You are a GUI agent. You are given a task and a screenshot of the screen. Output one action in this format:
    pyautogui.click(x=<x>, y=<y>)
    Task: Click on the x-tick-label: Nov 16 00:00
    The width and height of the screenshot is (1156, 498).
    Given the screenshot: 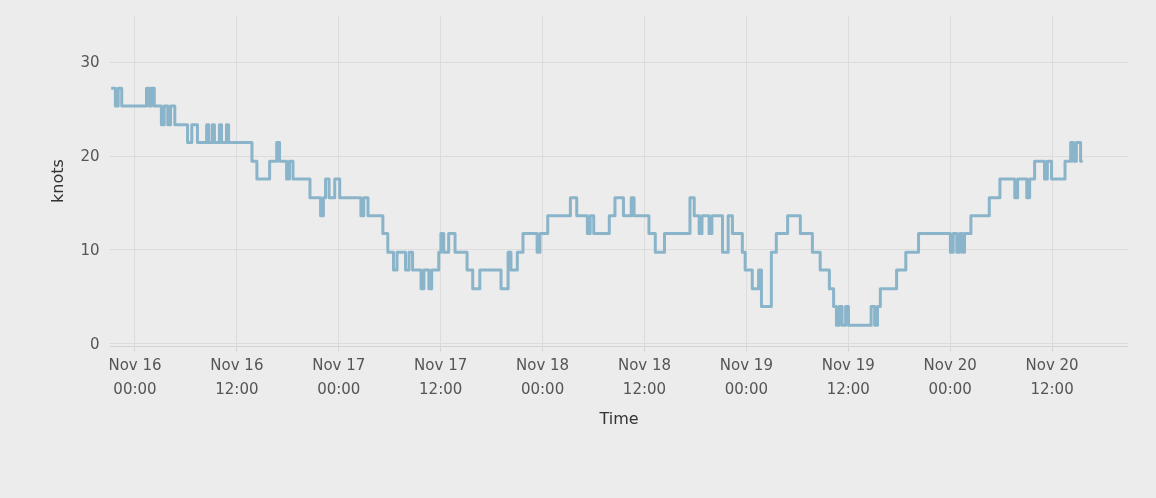 What is the action you would take?
    pyautogui.click(x=135, y=376)
    